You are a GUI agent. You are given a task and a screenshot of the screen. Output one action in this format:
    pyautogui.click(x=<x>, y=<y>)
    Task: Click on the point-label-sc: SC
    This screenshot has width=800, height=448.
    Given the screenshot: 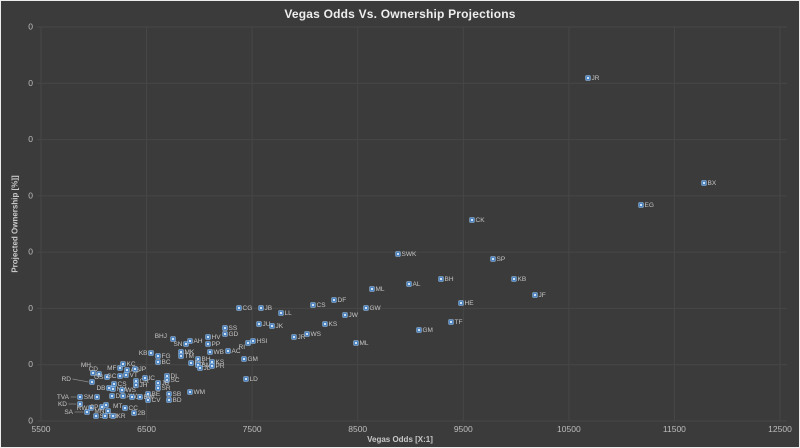 What is the action you would take?
    pyautogui.click(x=175, y=380)
    